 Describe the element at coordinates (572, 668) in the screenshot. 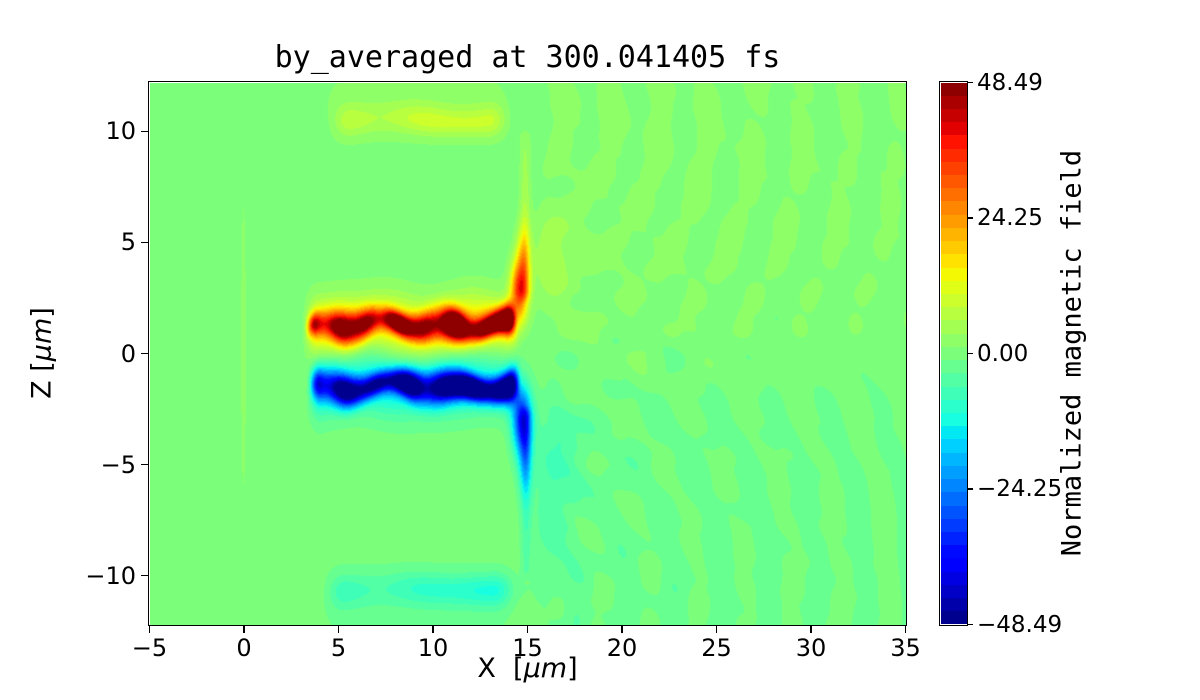

I see `x-axis-label-close: ]` at that location.